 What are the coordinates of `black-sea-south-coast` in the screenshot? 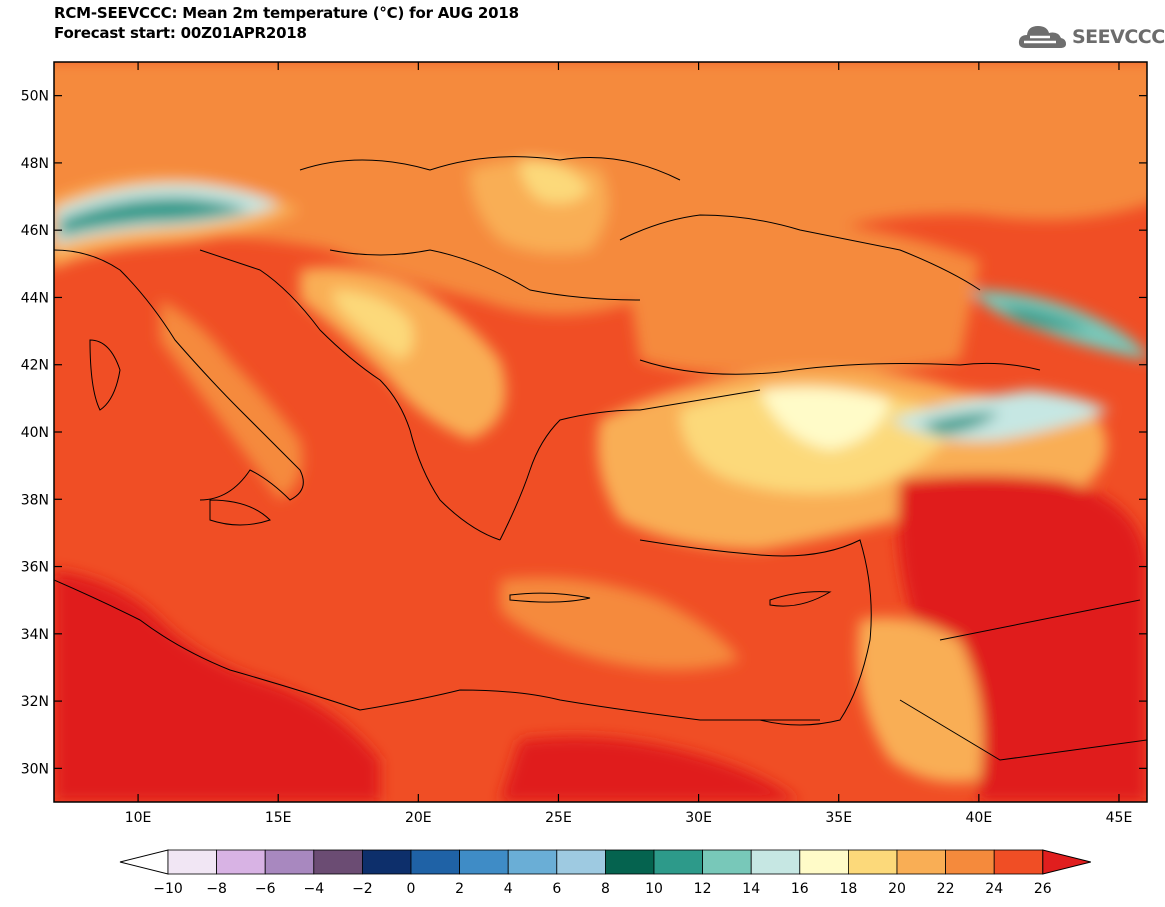 It's located at (840, 367).